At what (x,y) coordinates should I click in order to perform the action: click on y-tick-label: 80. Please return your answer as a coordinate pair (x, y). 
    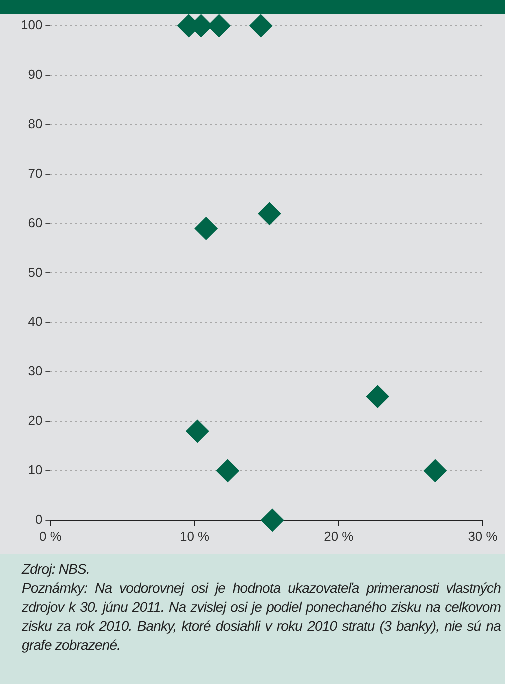
    Looking at the image, I should click on (35, 124).